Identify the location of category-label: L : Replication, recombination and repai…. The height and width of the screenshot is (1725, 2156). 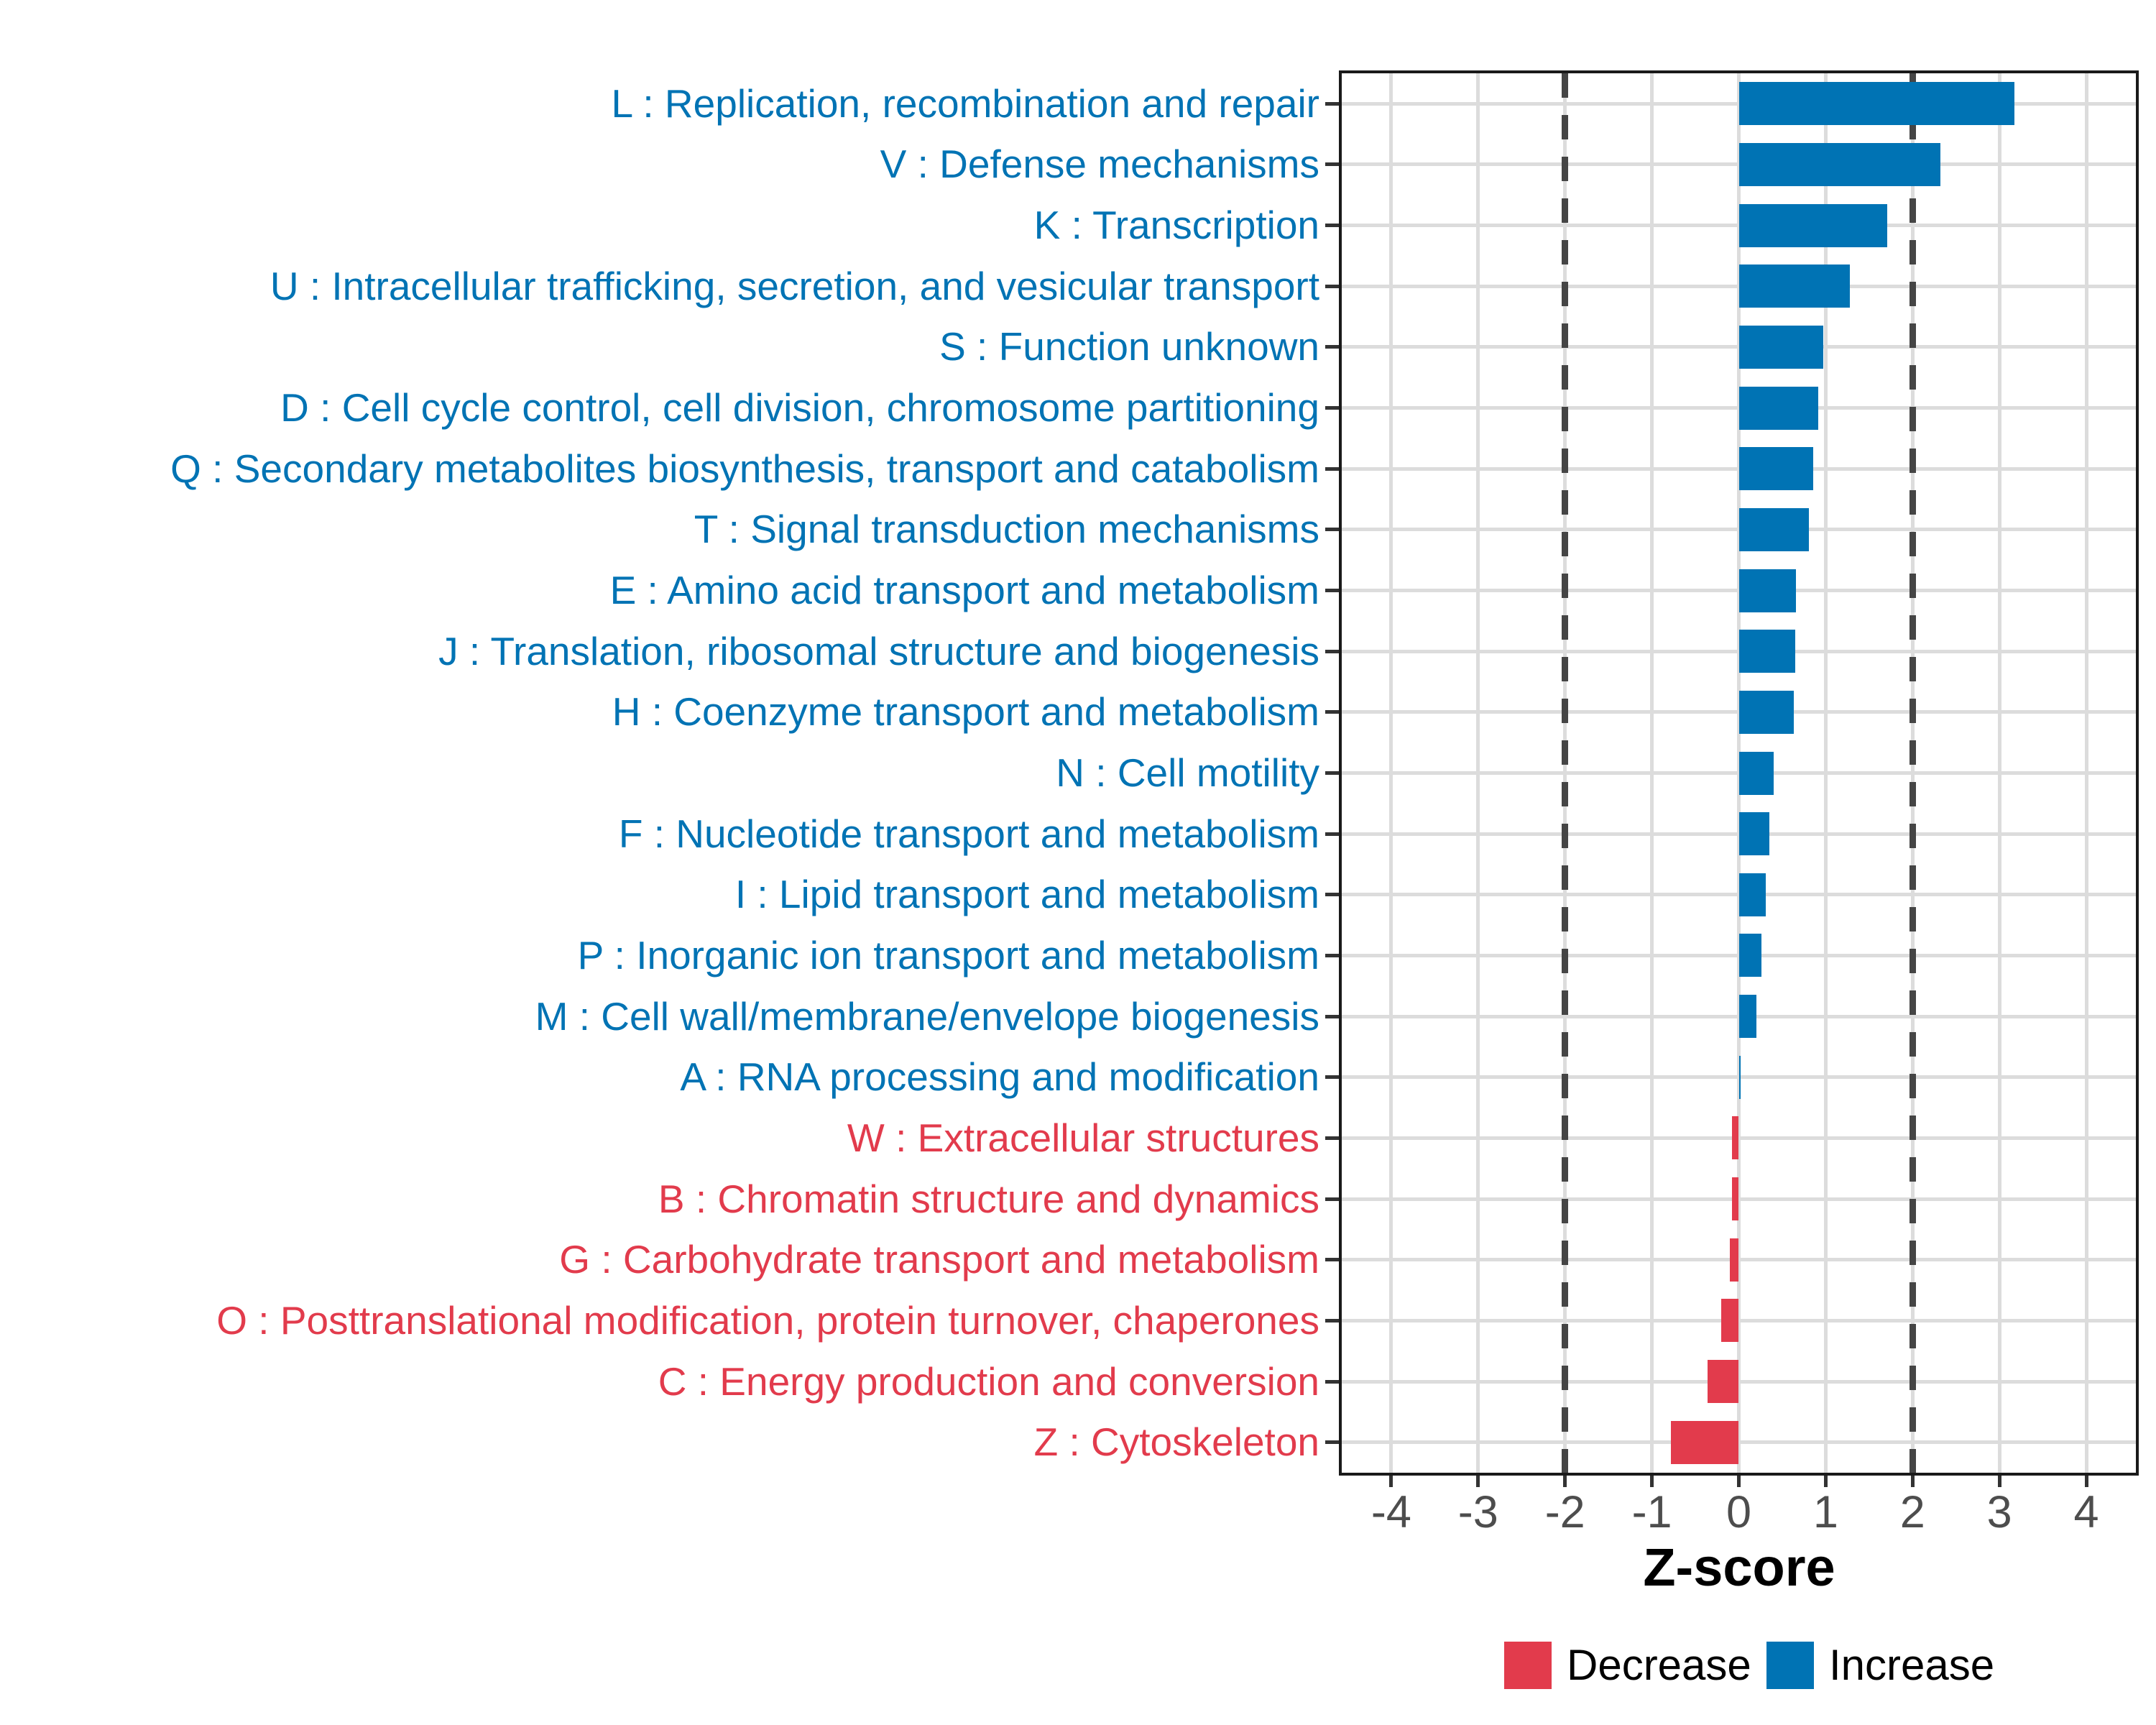
(965, 103).